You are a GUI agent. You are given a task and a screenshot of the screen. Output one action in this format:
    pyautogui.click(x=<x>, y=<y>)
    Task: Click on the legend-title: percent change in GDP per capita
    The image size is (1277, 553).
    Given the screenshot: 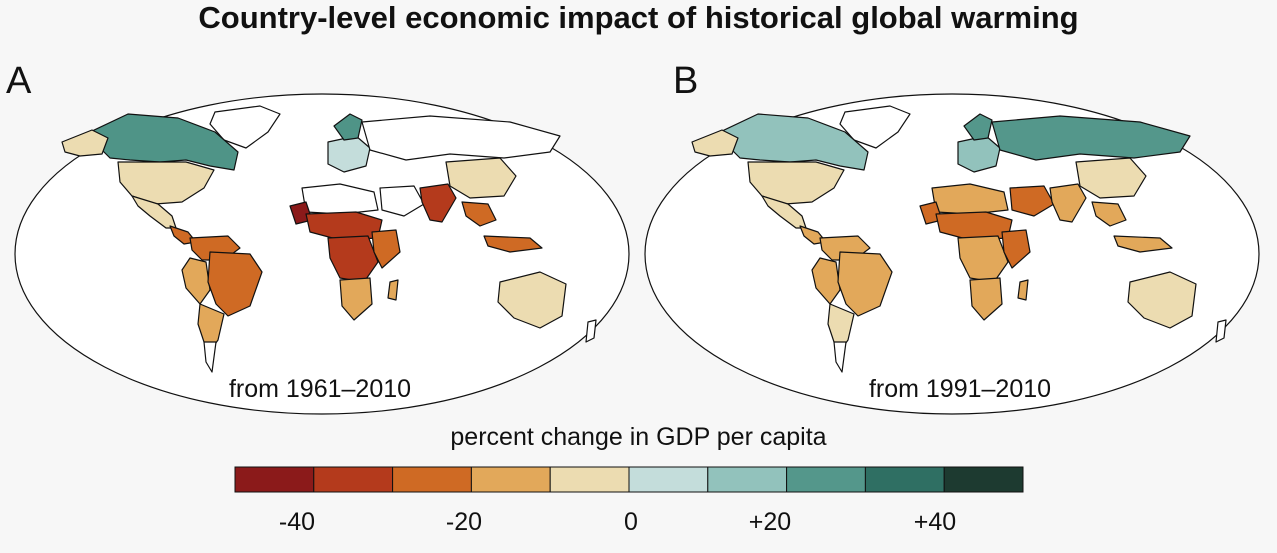 What is the action you would take?
    pyautogui.click(x=638, y=437)
    